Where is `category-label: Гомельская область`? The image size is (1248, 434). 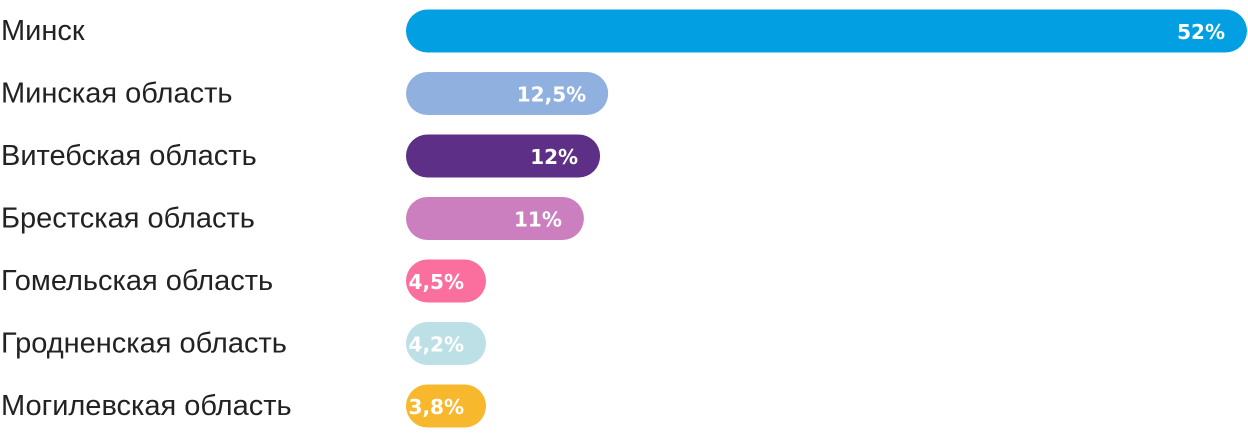
category-label: Гомельская область is located at coordinates (137, 281).